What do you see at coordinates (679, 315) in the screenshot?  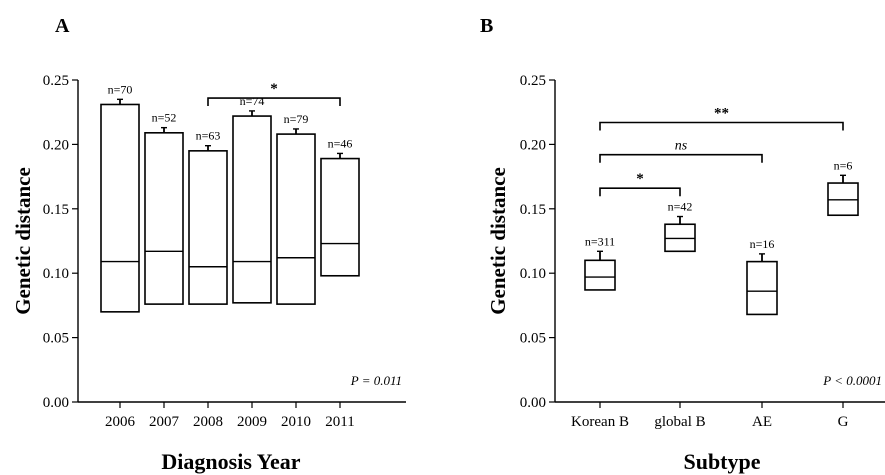 I see `box-global-b: global B n=42` at bounding box center [679, 315].